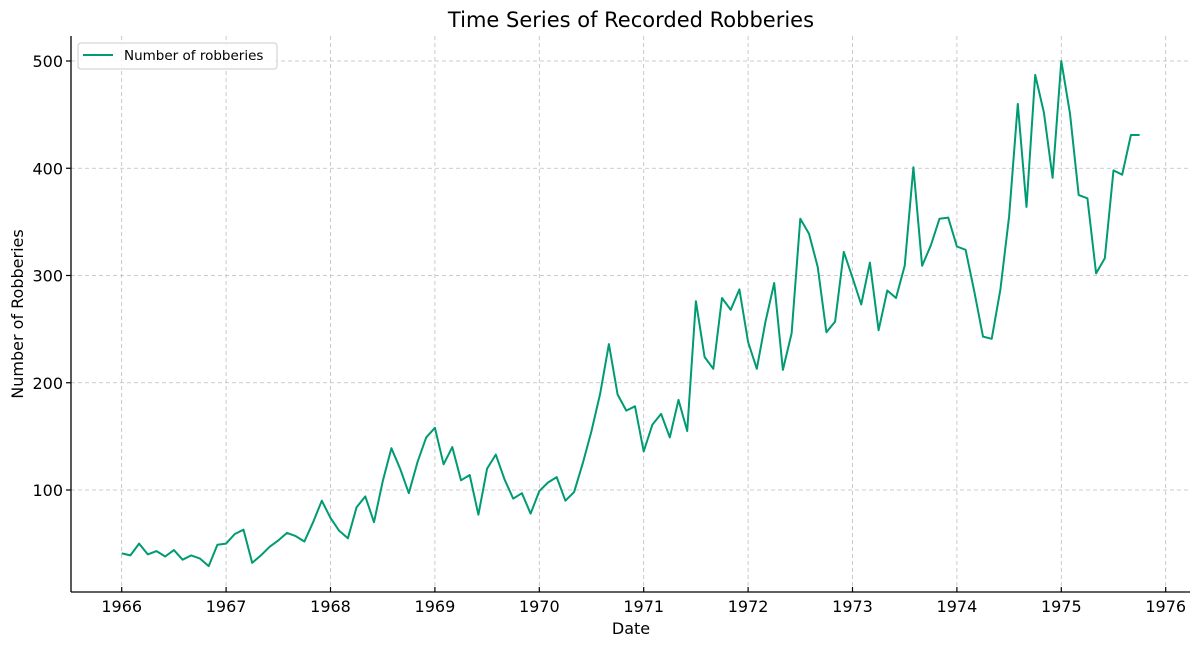 This screenshot has width=1200, height=647. What do you see at coordinates (226, 606) in the screenshot?
I see `x-tick-label: 1967` at bounding box center [226, 606].